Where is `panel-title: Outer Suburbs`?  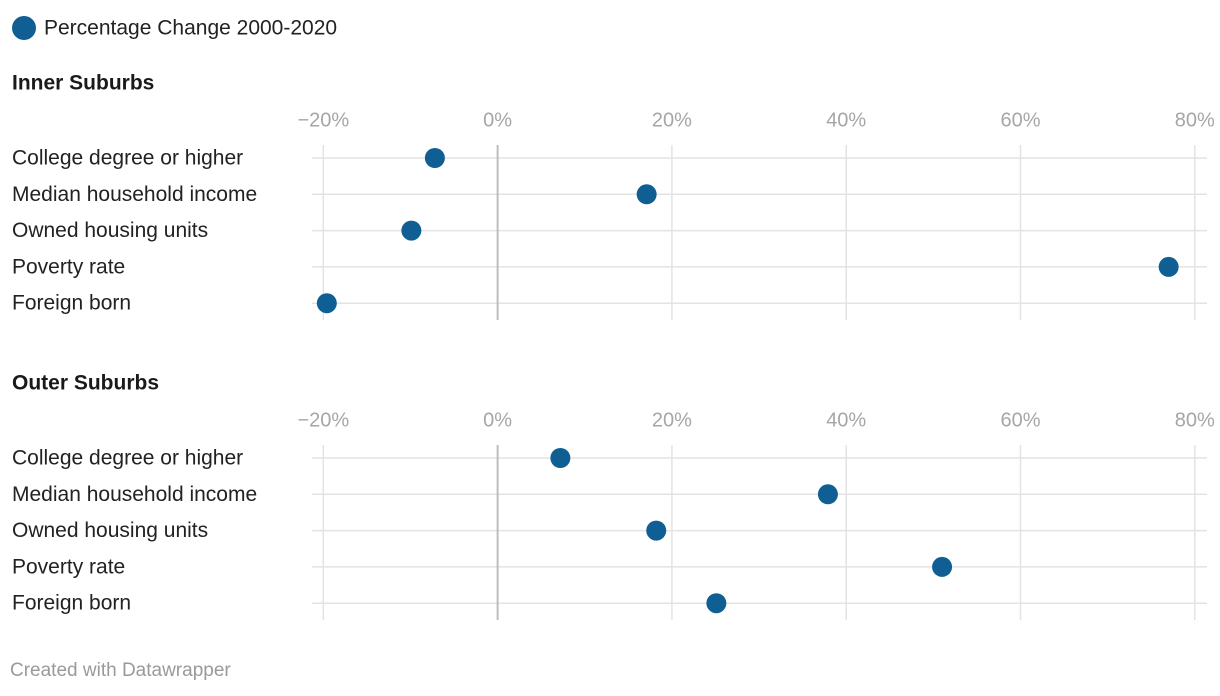
panel-title: Outer Suburbs is located at coordinates (85, 383).